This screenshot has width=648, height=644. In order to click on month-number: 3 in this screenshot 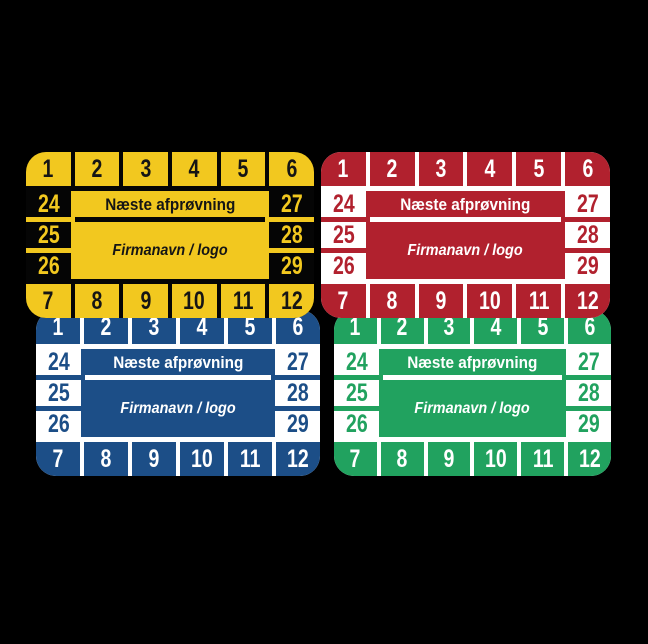, I will do `click(441, 168)`.